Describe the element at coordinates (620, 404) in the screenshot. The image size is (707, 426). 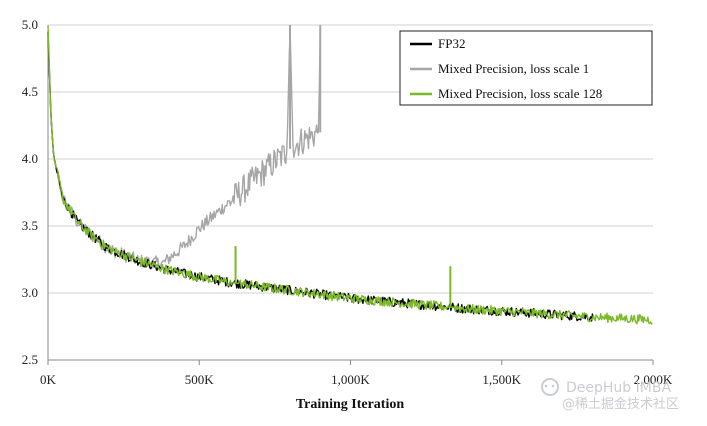
I see `watermark-line-2: @稀土掘金技术社区` at that location.